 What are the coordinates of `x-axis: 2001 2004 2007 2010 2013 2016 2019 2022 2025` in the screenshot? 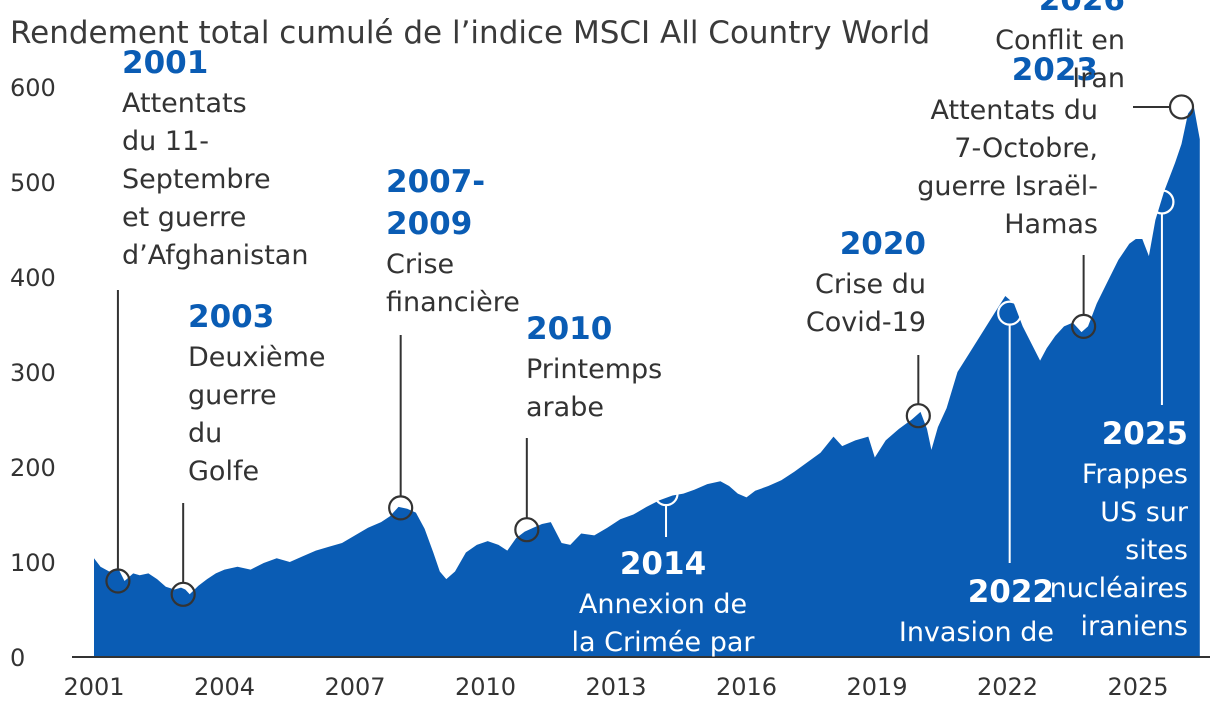 It's located at (636, 678).